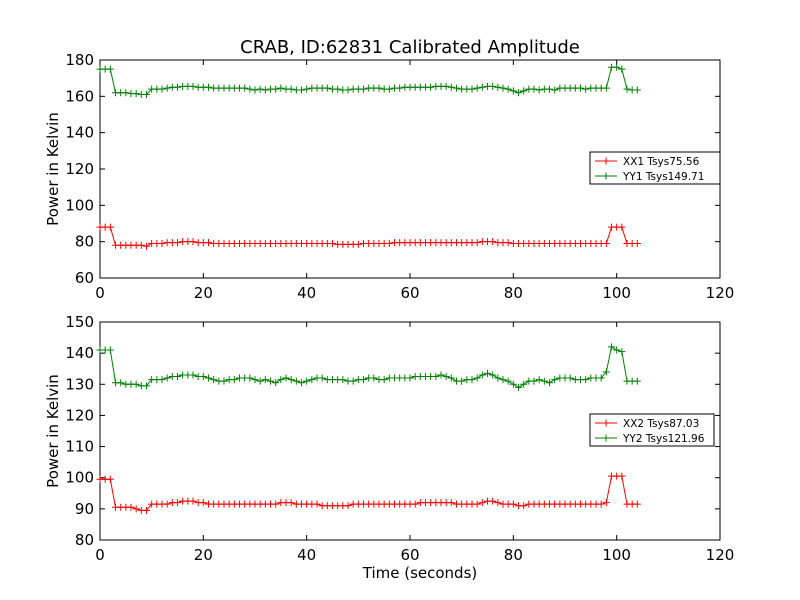 The width and height of the screenshot is (800, 600). I want to click on y-tick-label: 110, so click(79, 447).